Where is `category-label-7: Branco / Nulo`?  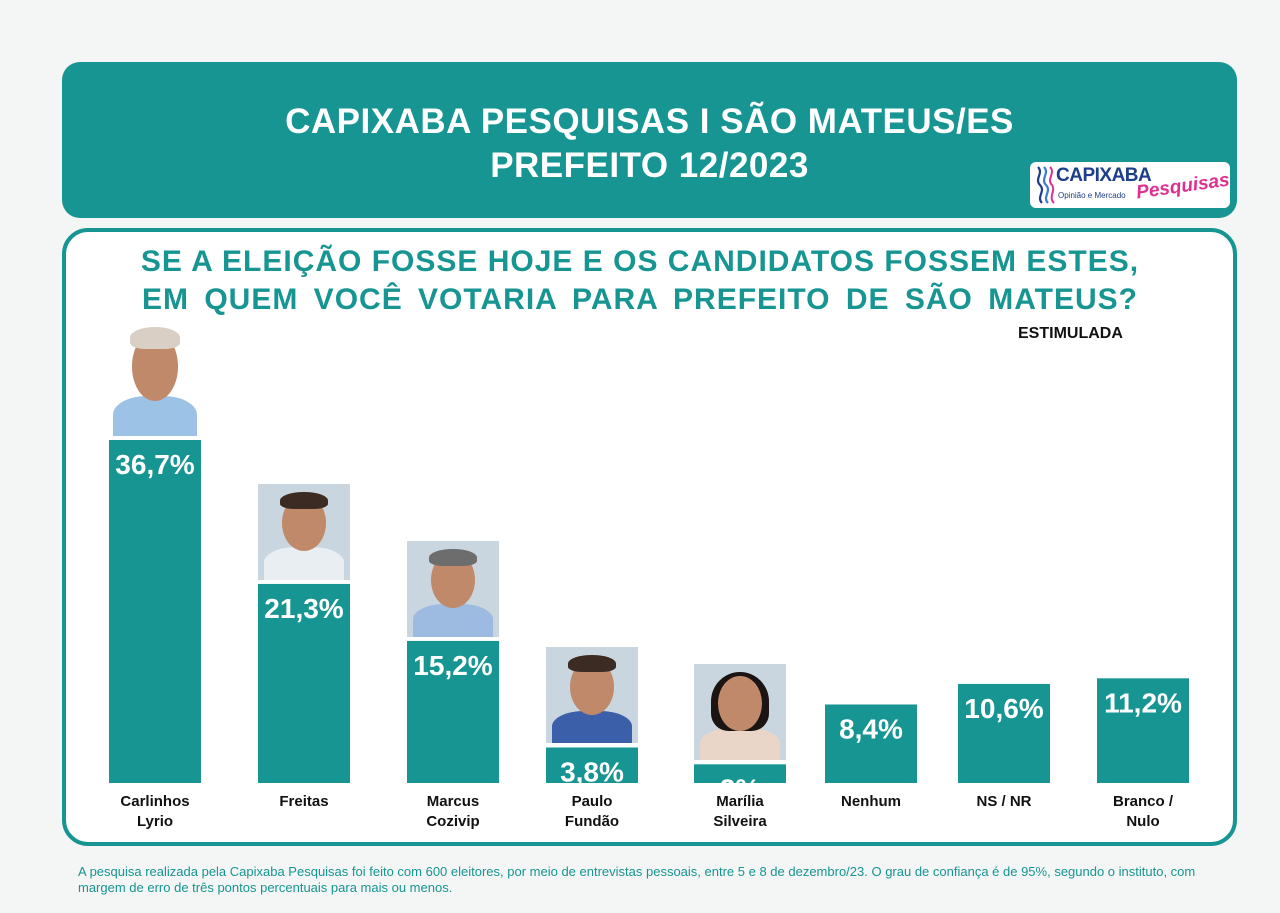
category-label-7: Branco / Nulo is located at coordinates (1143, 812).